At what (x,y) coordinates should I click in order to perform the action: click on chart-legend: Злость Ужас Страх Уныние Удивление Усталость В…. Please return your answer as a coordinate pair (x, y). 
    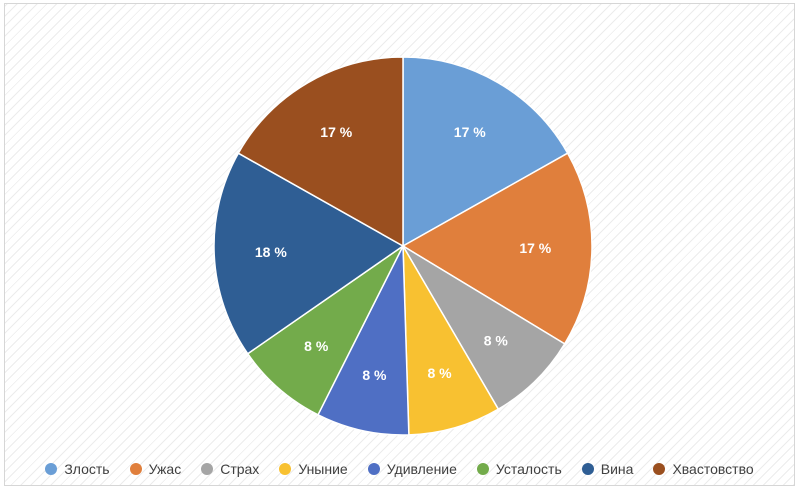
    Looking at the image, I should click on (399, 469).